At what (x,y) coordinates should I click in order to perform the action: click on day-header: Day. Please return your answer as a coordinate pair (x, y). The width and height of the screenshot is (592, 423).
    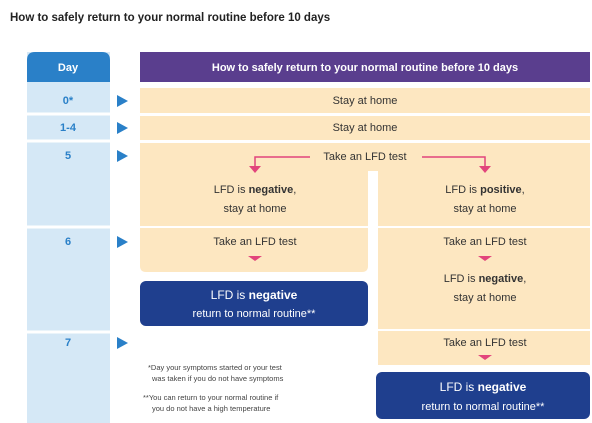
    Looking at the image, I should click on (68, 68).